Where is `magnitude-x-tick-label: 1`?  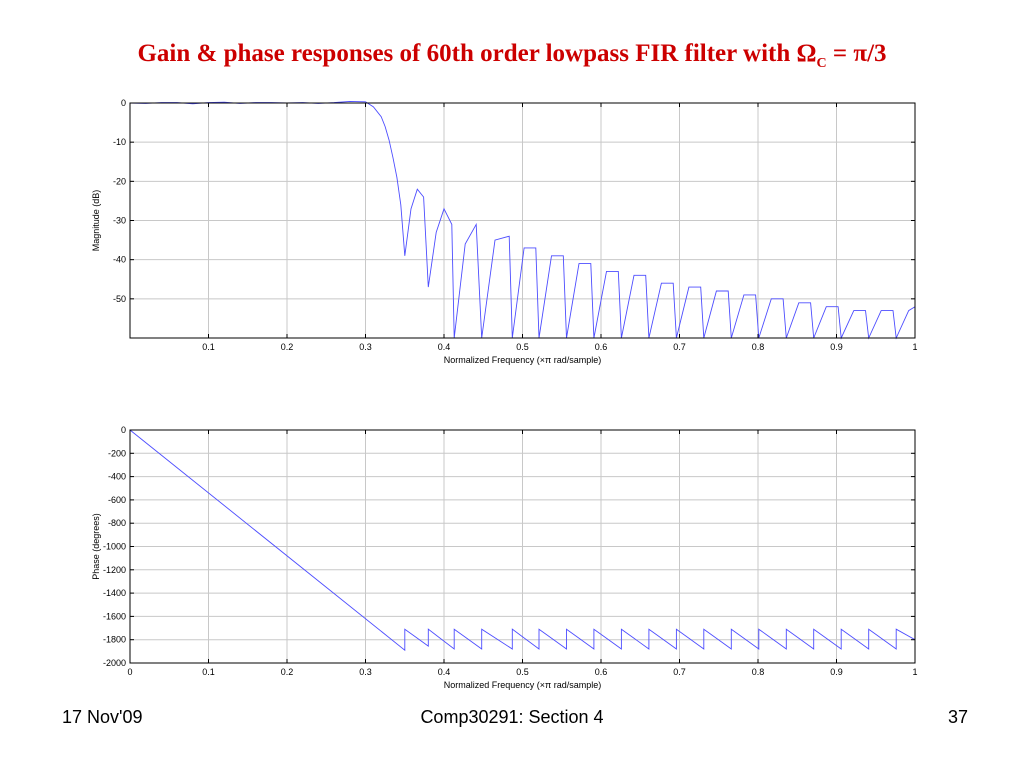 magnitude-x-tick-label: 1 is located at coordinates (914, 347).